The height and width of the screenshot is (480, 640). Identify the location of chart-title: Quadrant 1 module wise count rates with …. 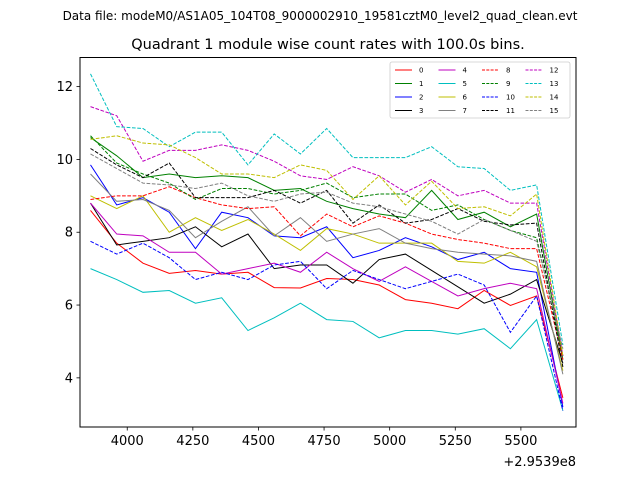
(328, 45).